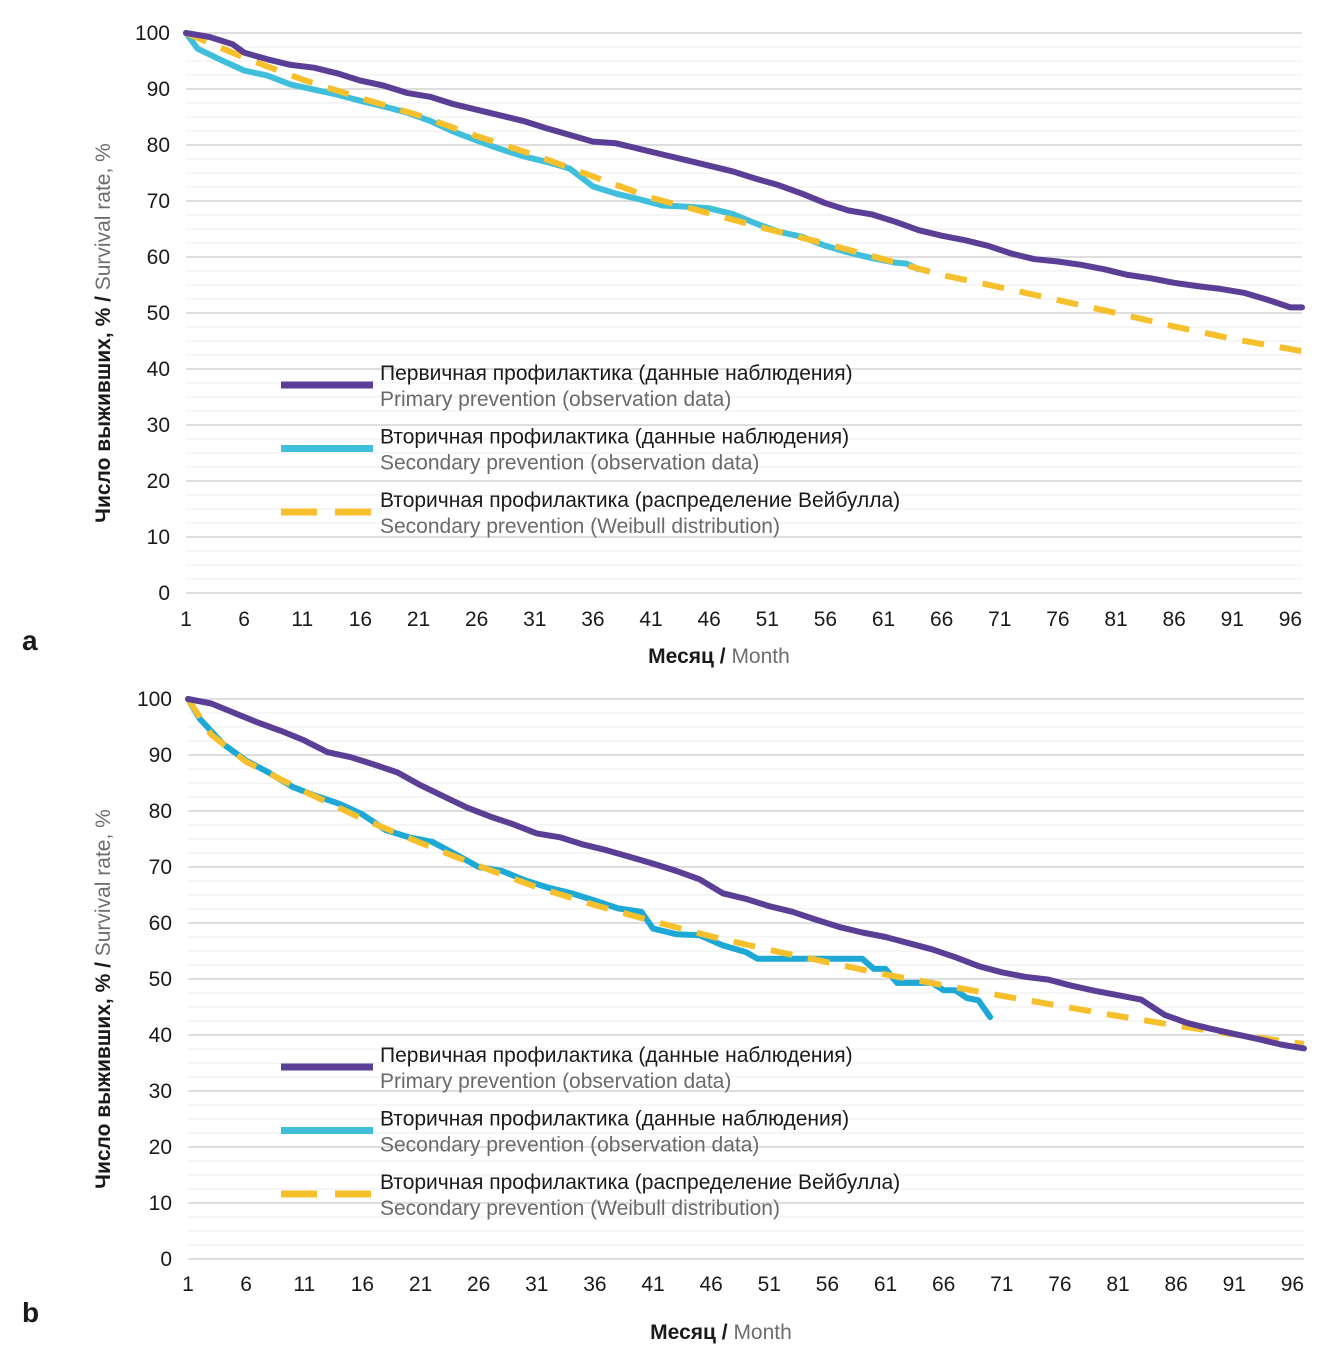  Describe the element at coordinates (589, 858) in the screenshot. I see `series-line-secondary` at that location.